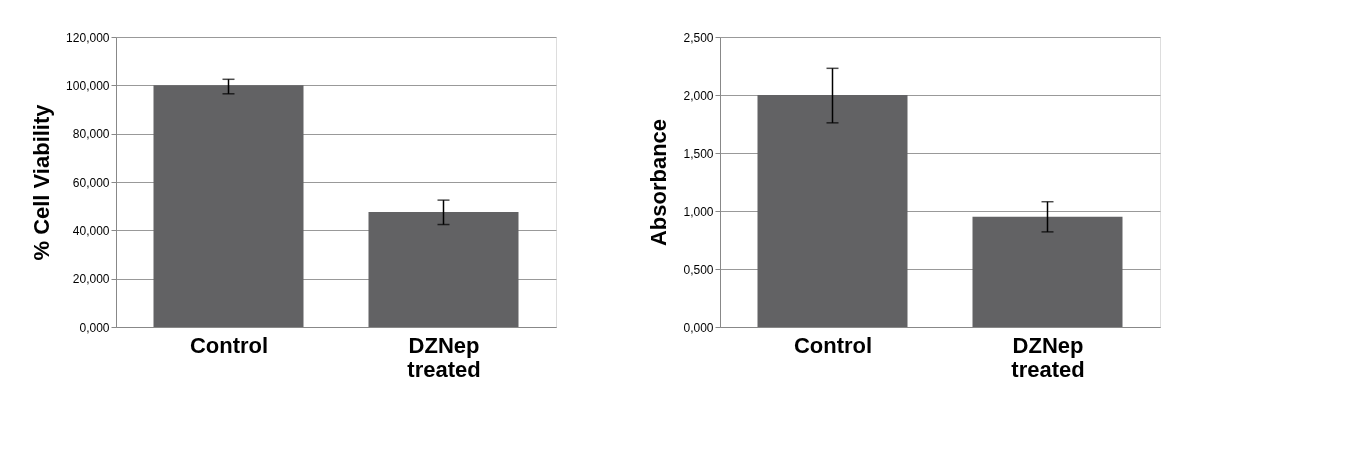 This screenshot has width=1369, height=470. I want to click on y-tick-label: 60,000, so click(91, 182).